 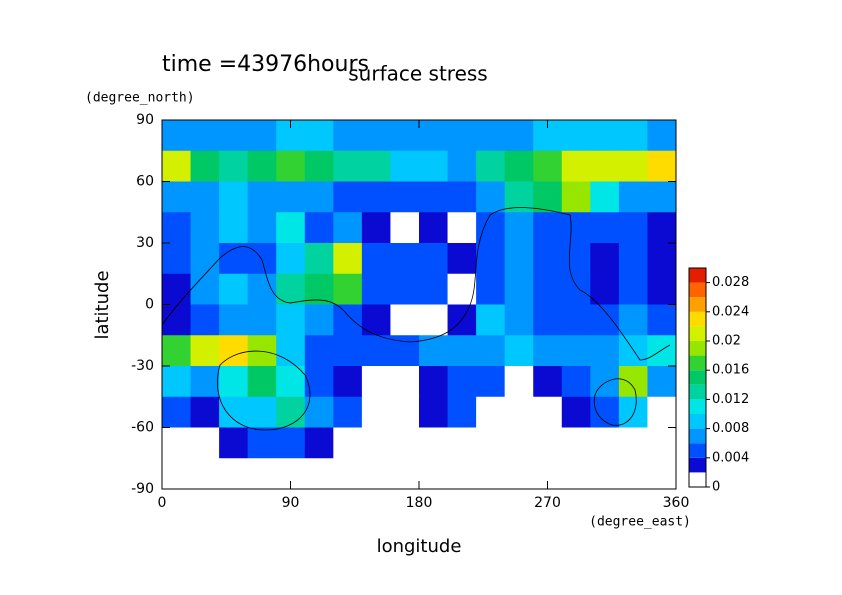 What do you see at coordinates (145, 243) in the screenshot?
I see `y-tick-label: 30` at bounding box center [145, 243].